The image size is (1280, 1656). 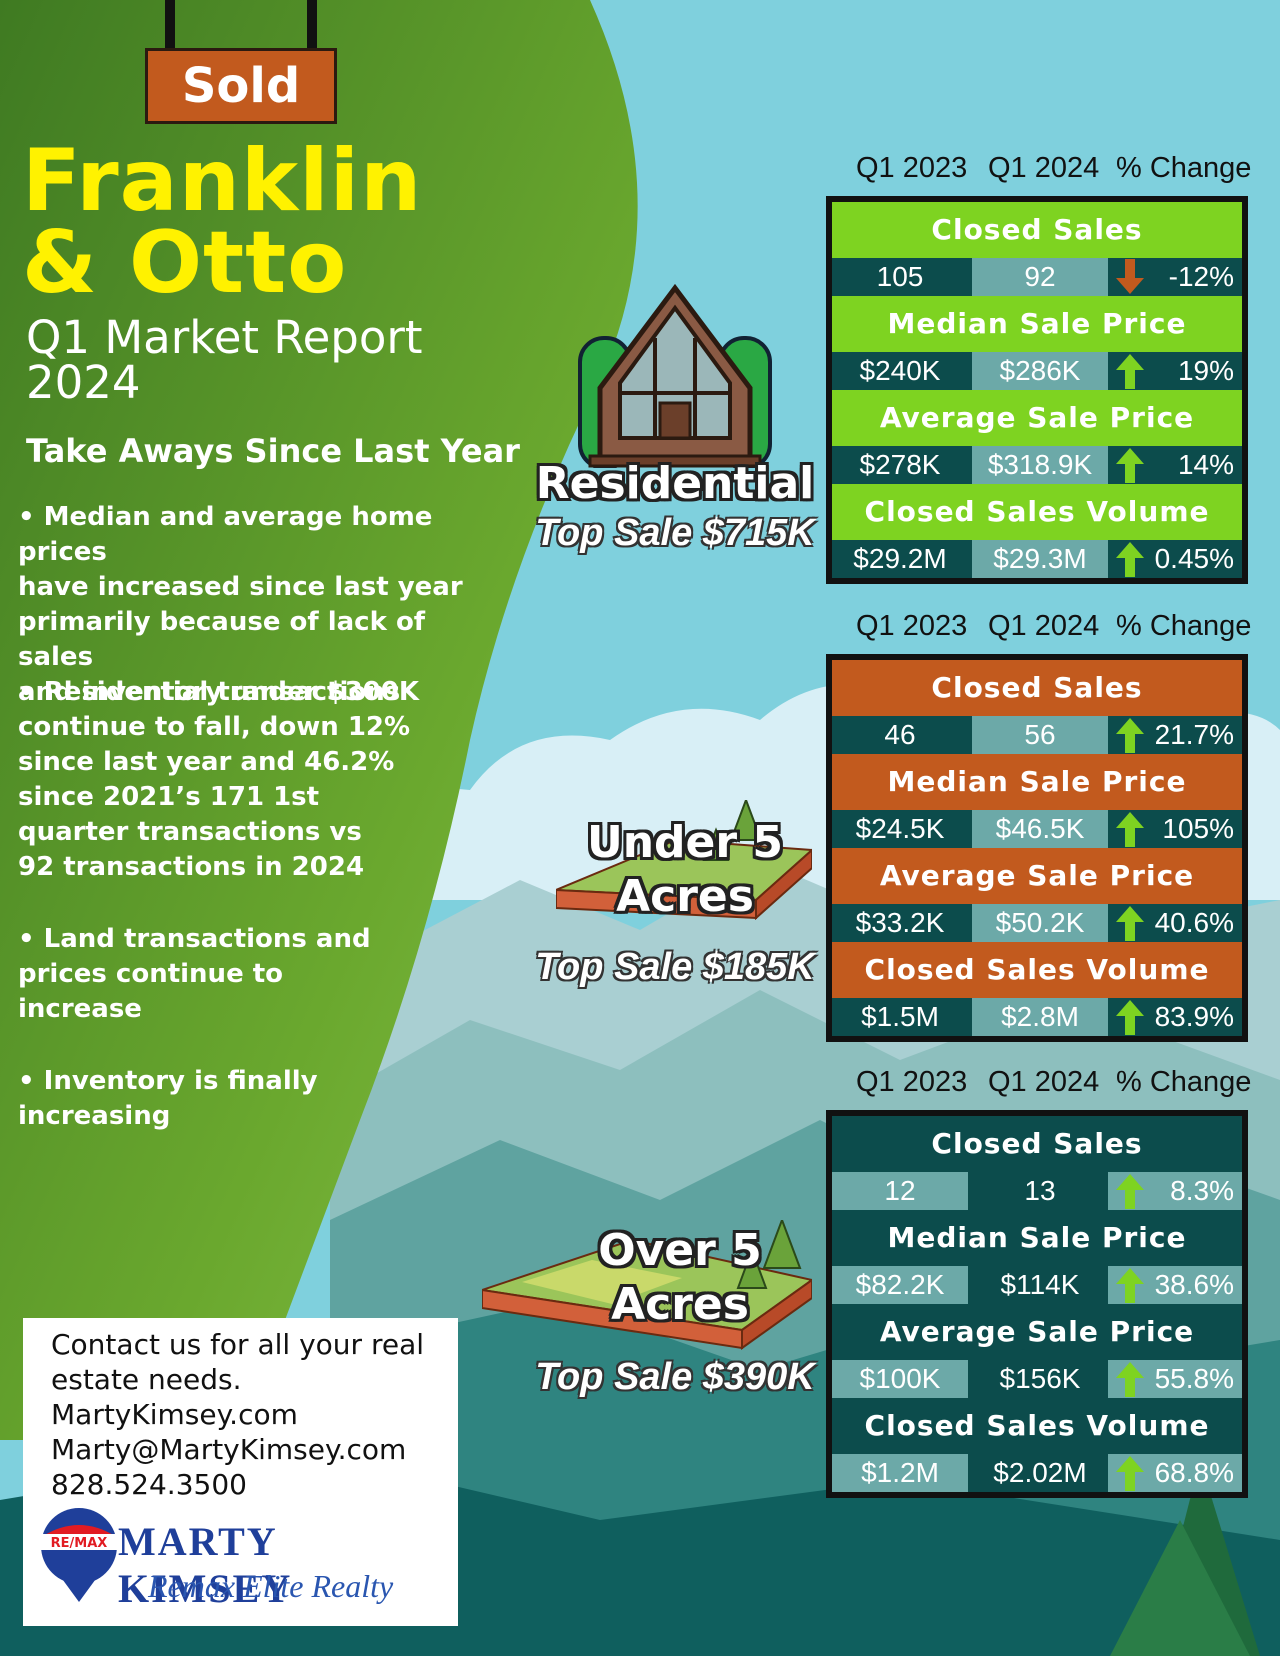 I want to click on change-value: 21.7%, so click(x=1194, y=734).